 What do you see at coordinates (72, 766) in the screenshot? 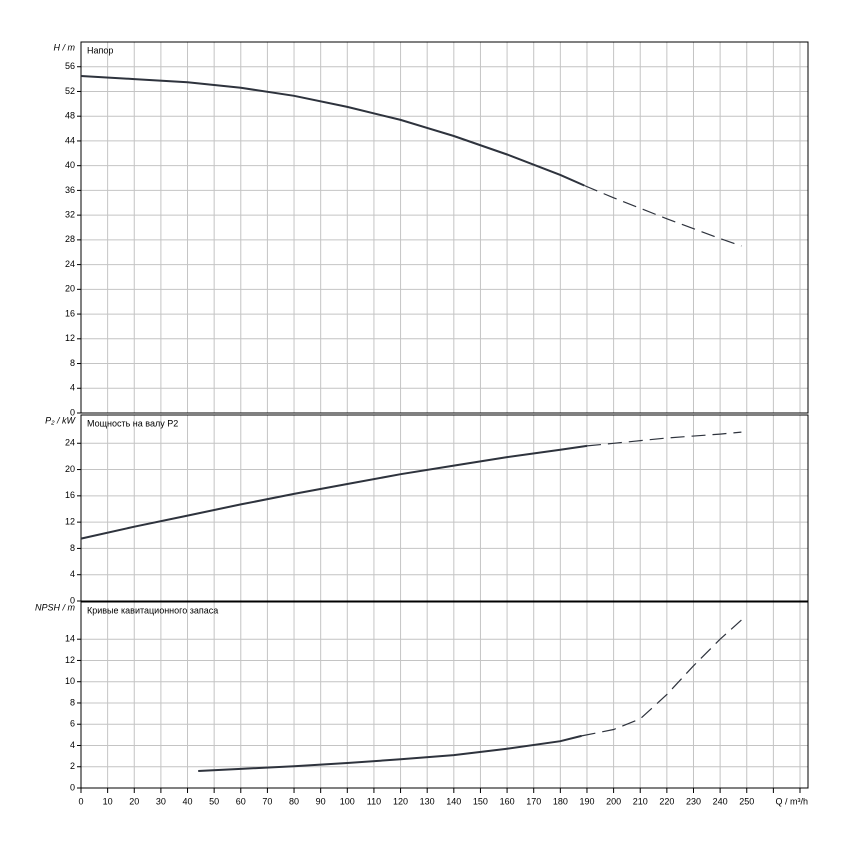
I see `y-tick-label: 2` at bounding box center [72, 766].